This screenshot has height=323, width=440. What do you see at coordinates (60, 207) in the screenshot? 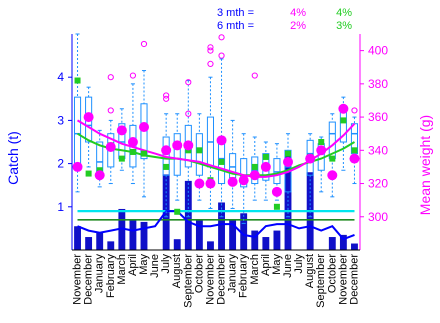
I see `y-left-tick-label: 1` at bounding box center [60, 207].